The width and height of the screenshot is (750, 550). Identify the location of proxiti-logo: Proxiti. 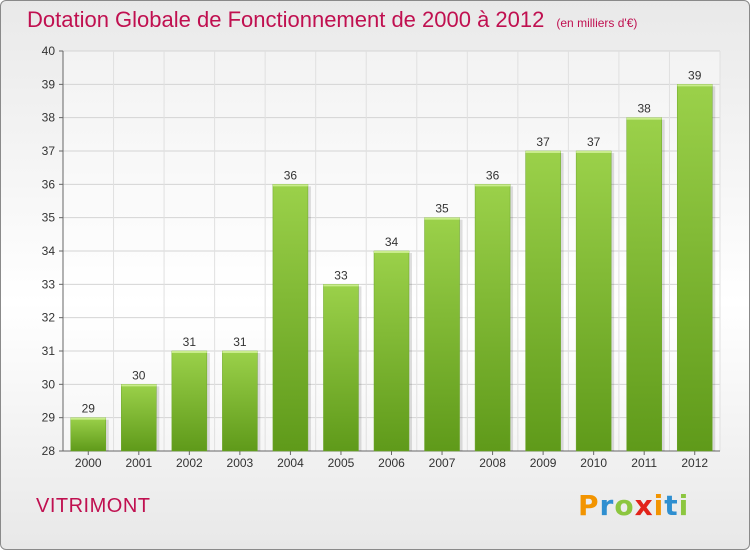
(633, 505).